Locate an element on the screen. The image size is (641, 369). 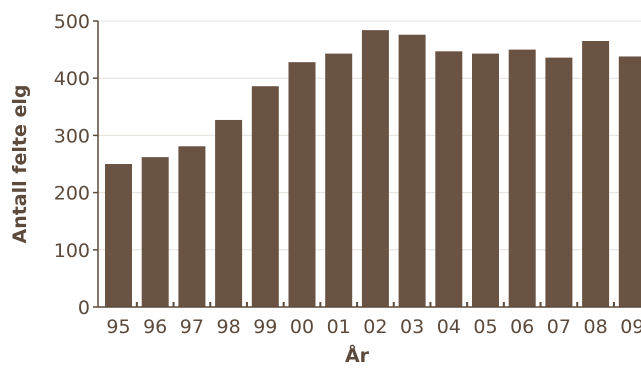
x-tick-label: 03 is located at coordinates (412, 327).